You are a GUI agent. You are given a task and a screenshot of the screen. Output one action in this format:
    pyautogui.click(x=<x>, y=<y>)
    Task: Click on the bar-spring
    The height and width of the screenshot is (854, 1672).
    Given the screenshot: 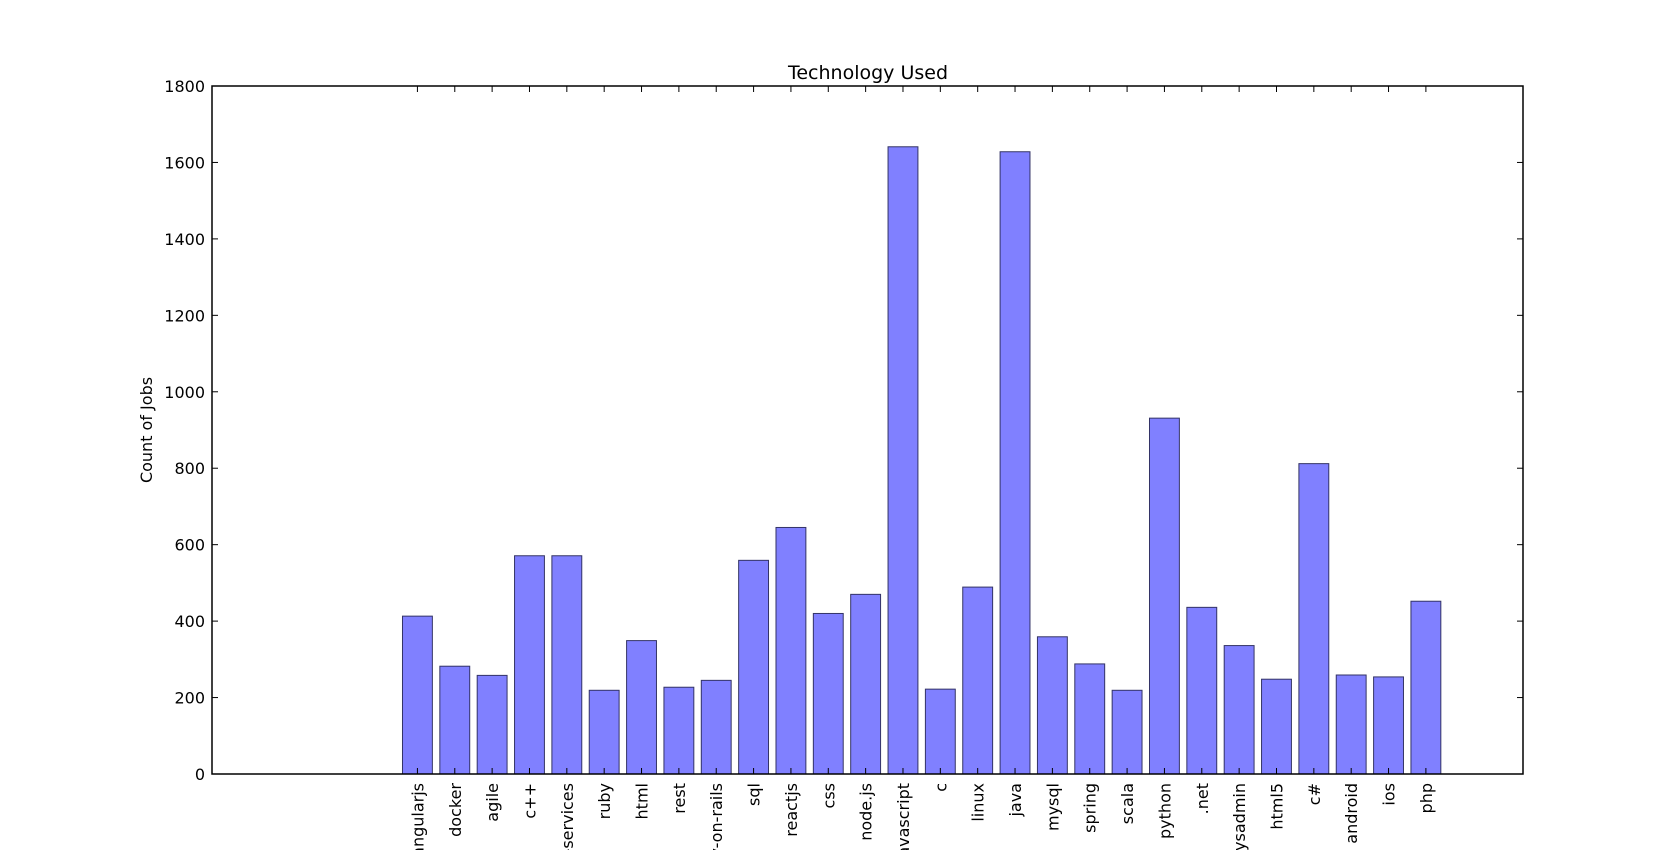 What is the action you would take?
    pyautogui.click(x=1090, y=719)
    